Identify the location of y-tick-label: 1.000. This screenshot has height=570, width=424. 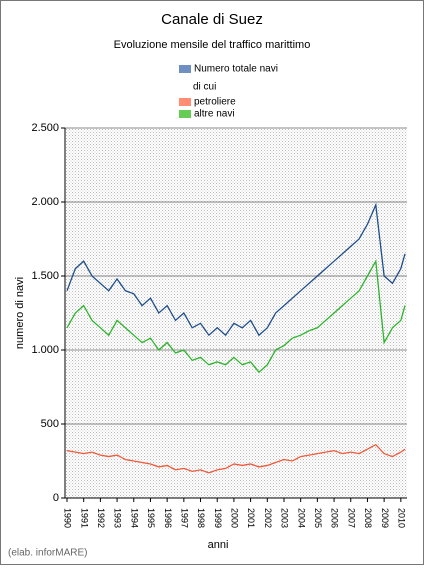
(45, 350).